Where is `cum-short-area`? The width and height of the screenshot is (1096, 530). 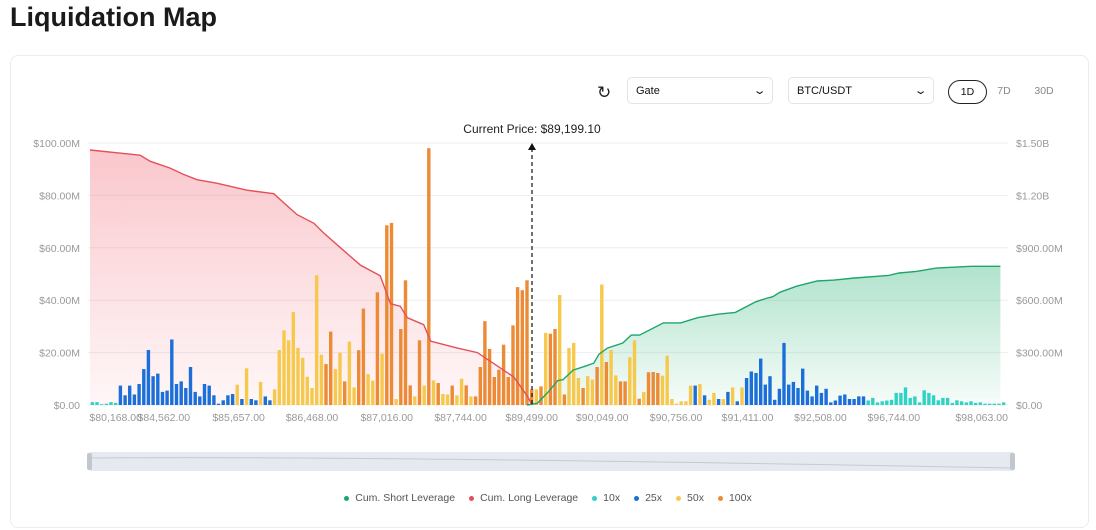
cum-short-area is located at coordinates (763, 335).